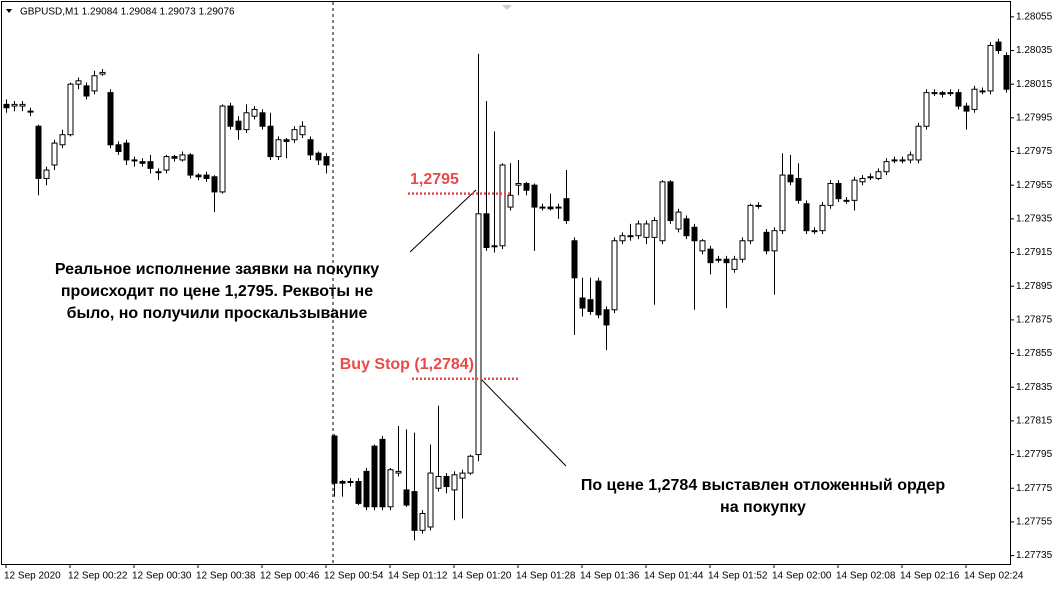 This screenshot has width=1060, height=593. What do you see at coordinates (1034, 488) in the screenshot?
I see `y-tick-label: 1.27775` at bounding box center [1034, 488].